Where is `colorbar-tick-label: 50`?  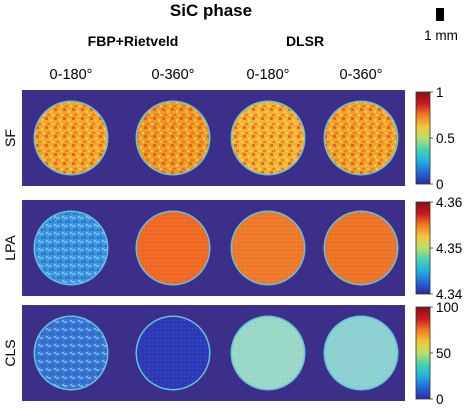
colorbar-tick-label: 50 is located at coordinates (443, 353).